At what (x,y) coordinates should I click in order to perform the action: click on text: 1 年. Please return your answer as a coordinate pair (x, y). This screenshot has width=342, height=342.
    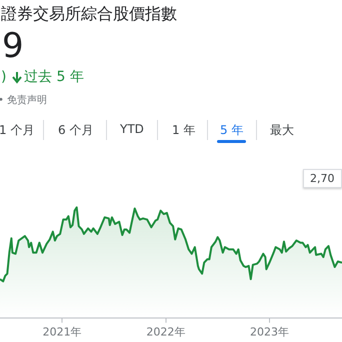
    Looking at the image, I should click on (184, 130).